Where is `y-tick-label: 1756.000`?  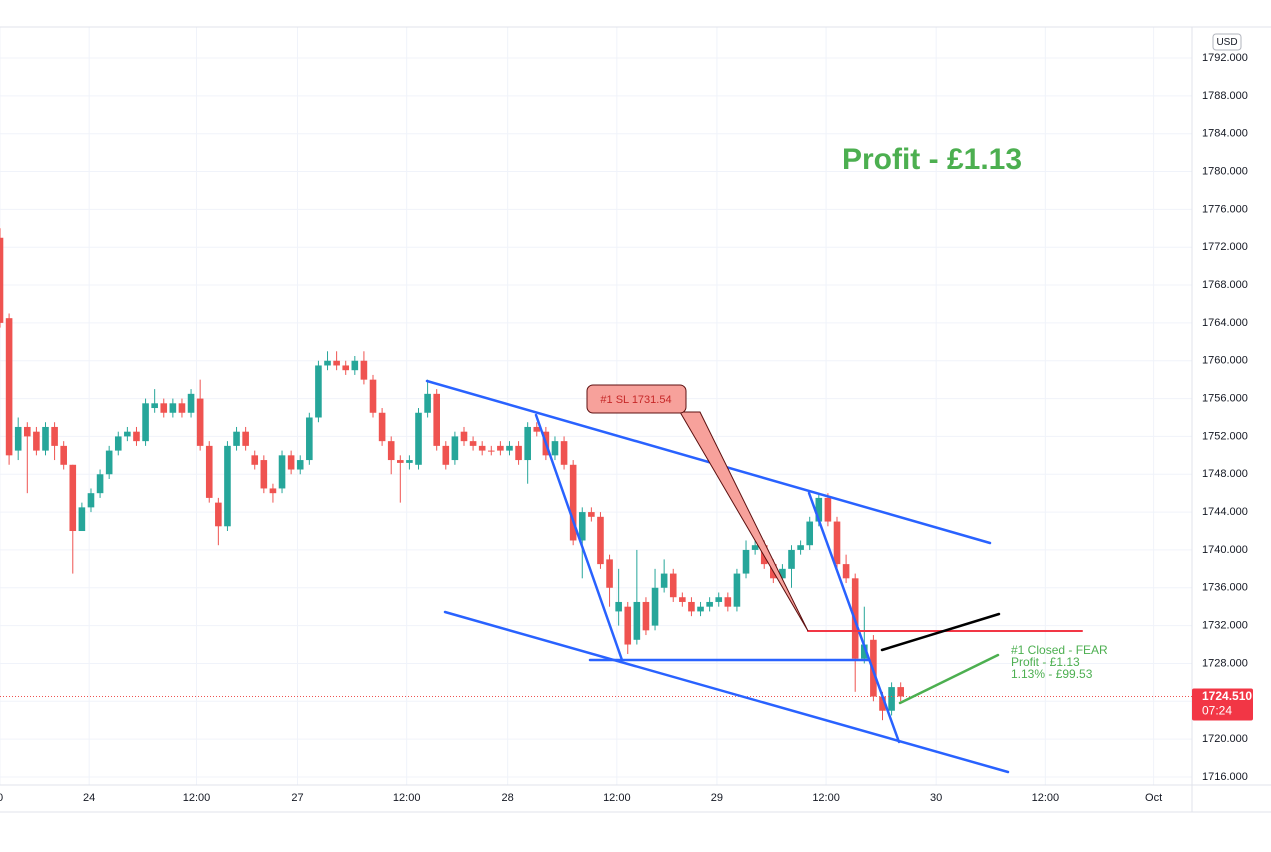
y-tick-label: 1756.000 is located at coordinates (1225, 398).